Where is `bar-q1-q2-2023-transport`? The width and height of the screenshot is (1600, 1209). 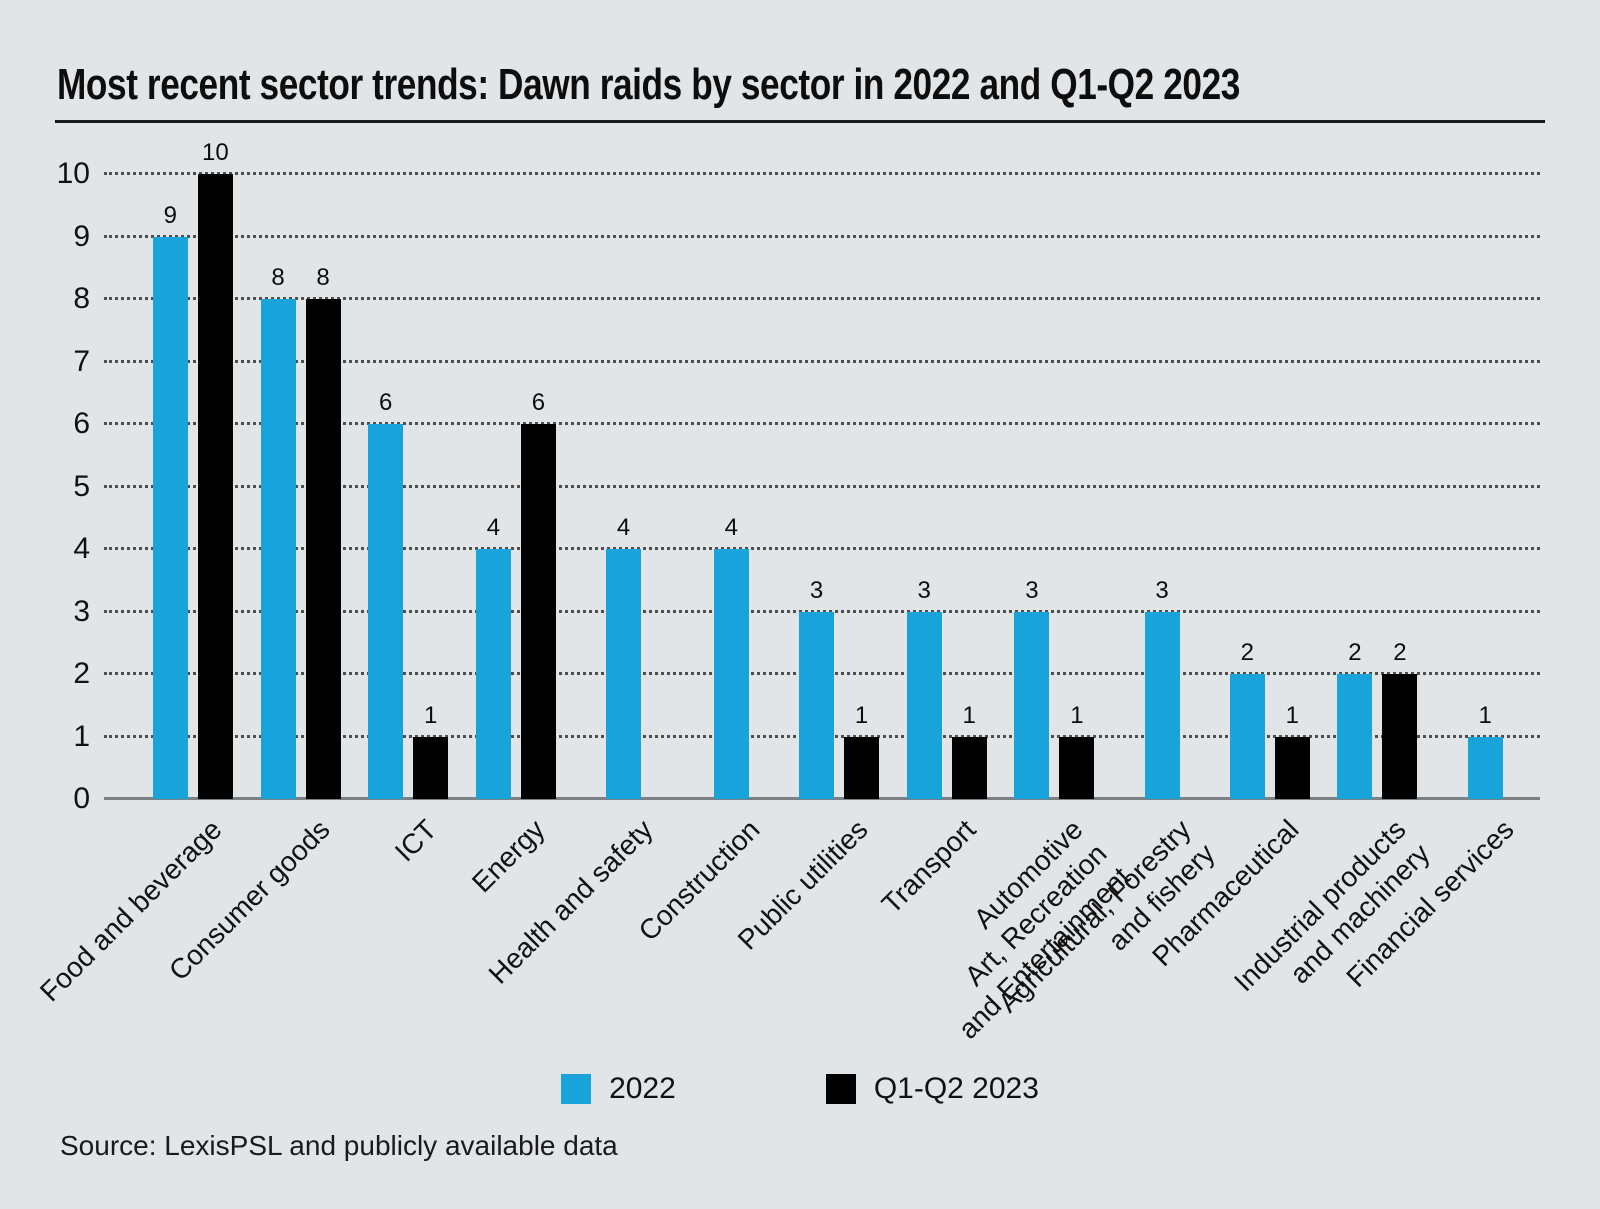 bar-q1-q2-2023-transport is located at coordinates (969, 767).